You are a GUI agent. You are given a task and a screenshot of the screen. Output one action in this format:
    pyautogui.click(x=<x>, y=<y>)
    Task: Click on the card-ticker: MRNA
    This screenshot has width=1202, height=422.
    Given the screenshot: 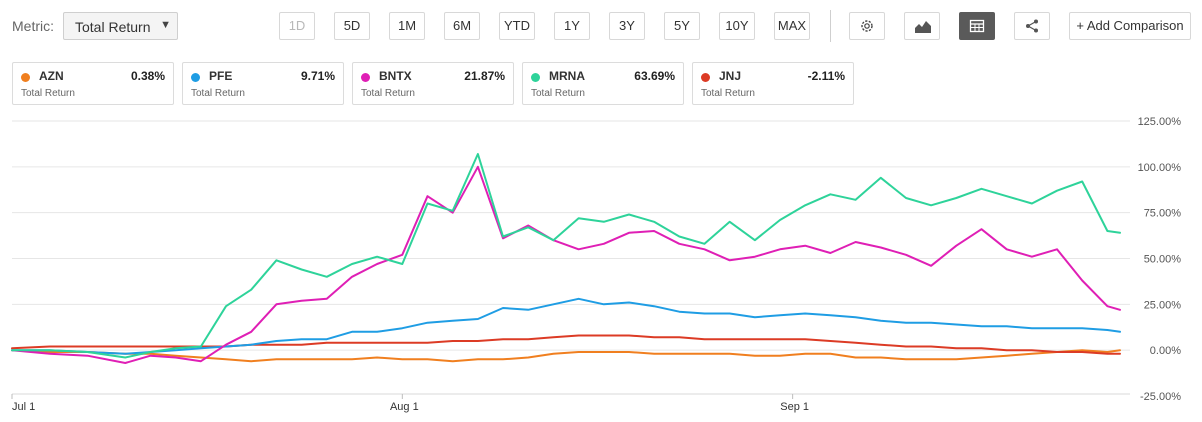 What is the action you would take?
    pyautogui.click(x=567, y=76)
    